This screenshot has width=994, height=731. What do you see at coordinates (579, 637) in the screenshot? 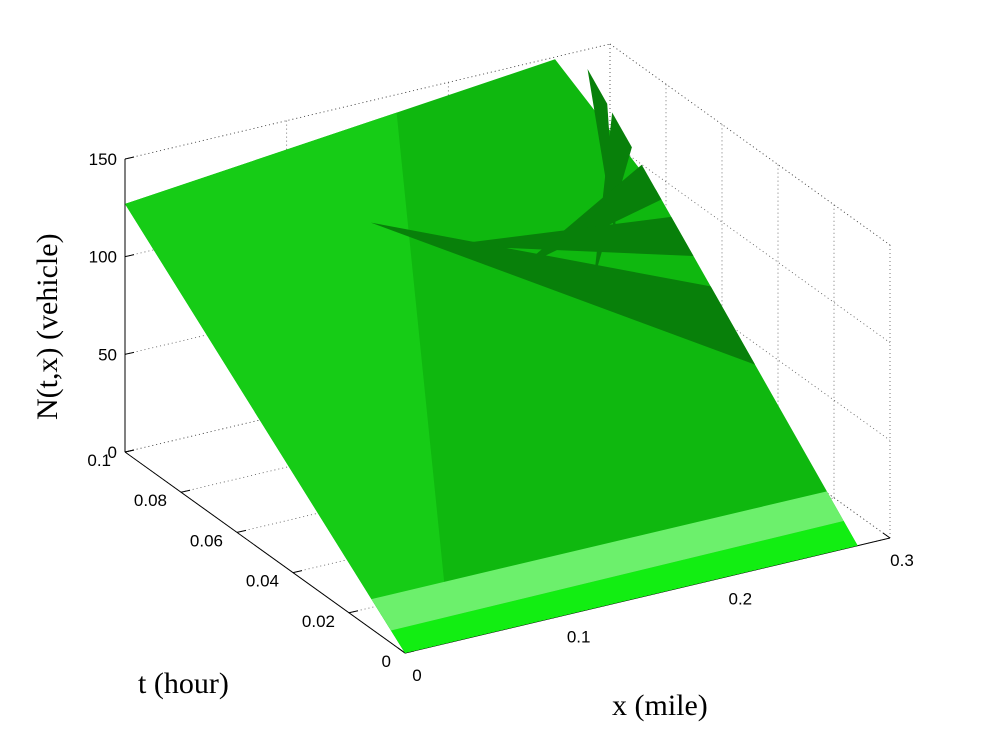
I see `x-tick-label: 0.1` at bounding box center [579, 637].